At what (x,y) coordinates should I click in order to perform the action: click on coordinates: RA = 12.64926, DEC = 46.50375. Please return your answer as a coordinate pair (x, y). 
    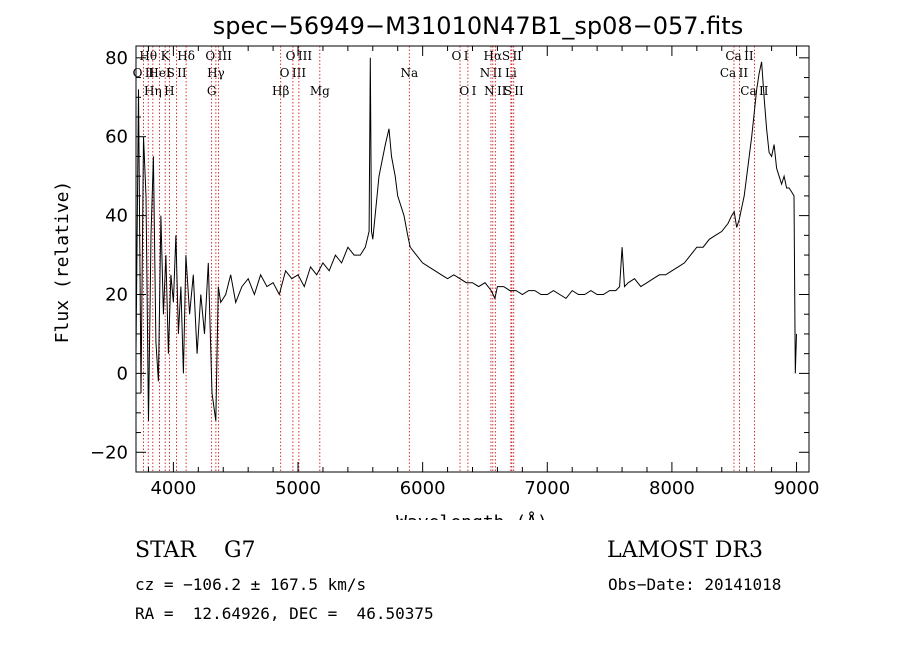
    Looking at the image, I should click on (284, 613).